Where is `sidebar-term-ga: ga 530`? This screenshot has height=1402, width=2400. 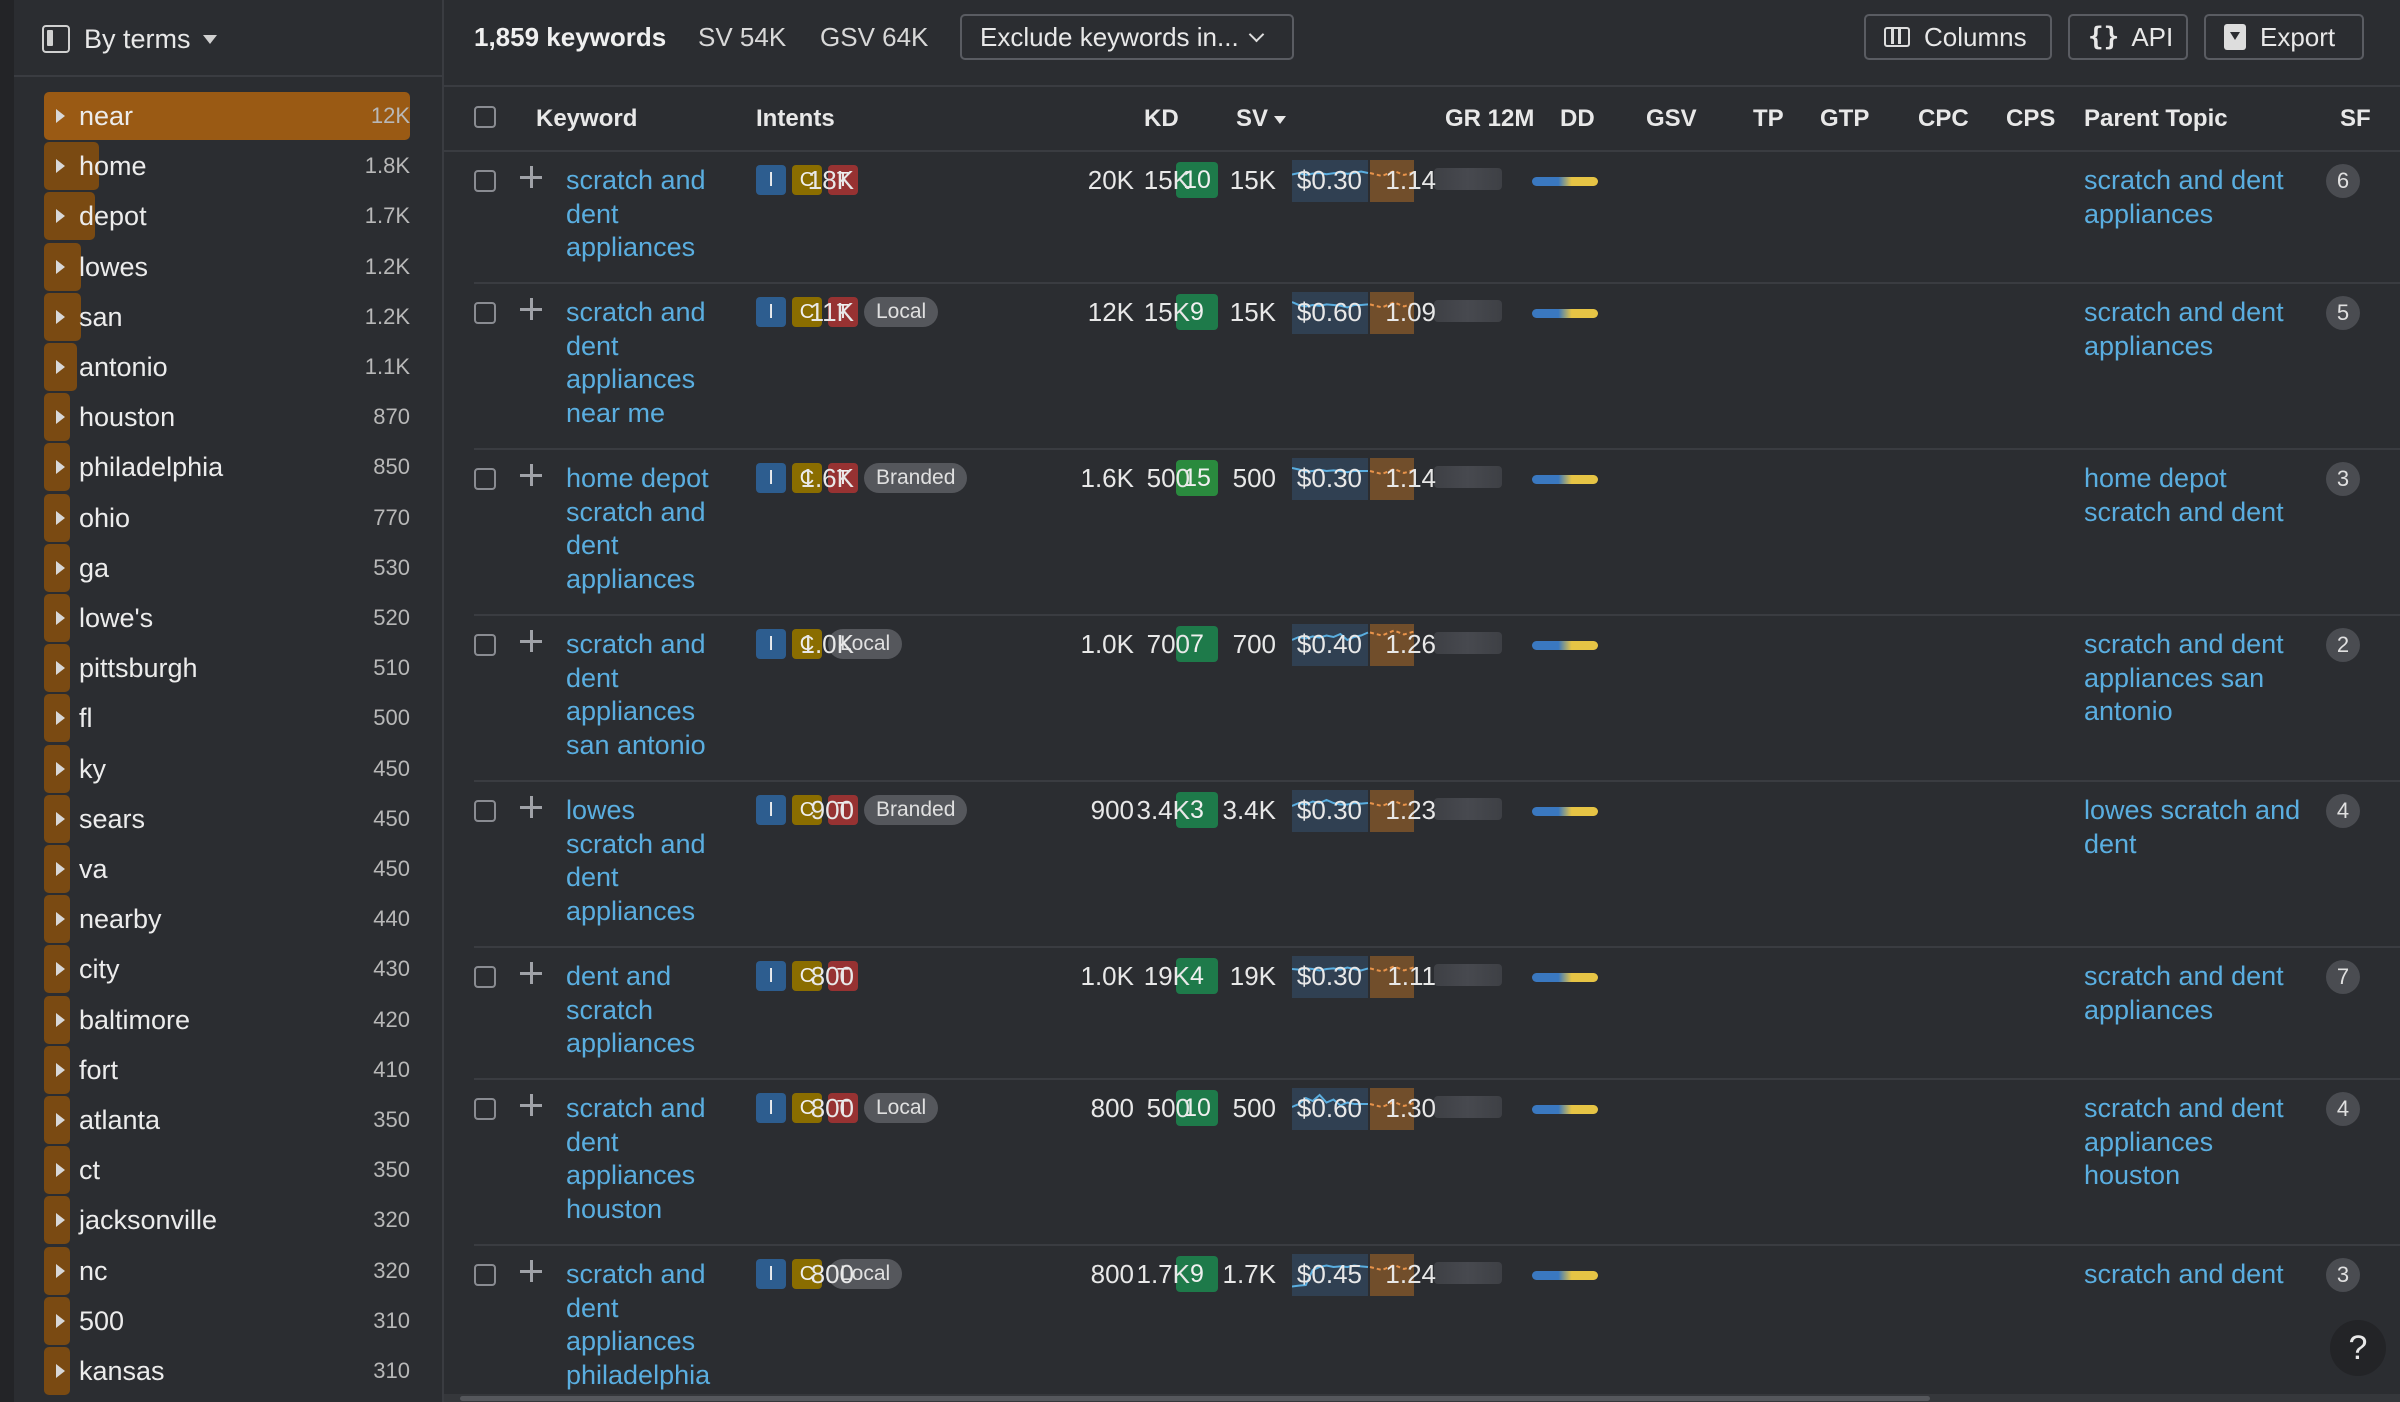 sidebar-term-ga: ga 530 is located at coordinates (235, 568).